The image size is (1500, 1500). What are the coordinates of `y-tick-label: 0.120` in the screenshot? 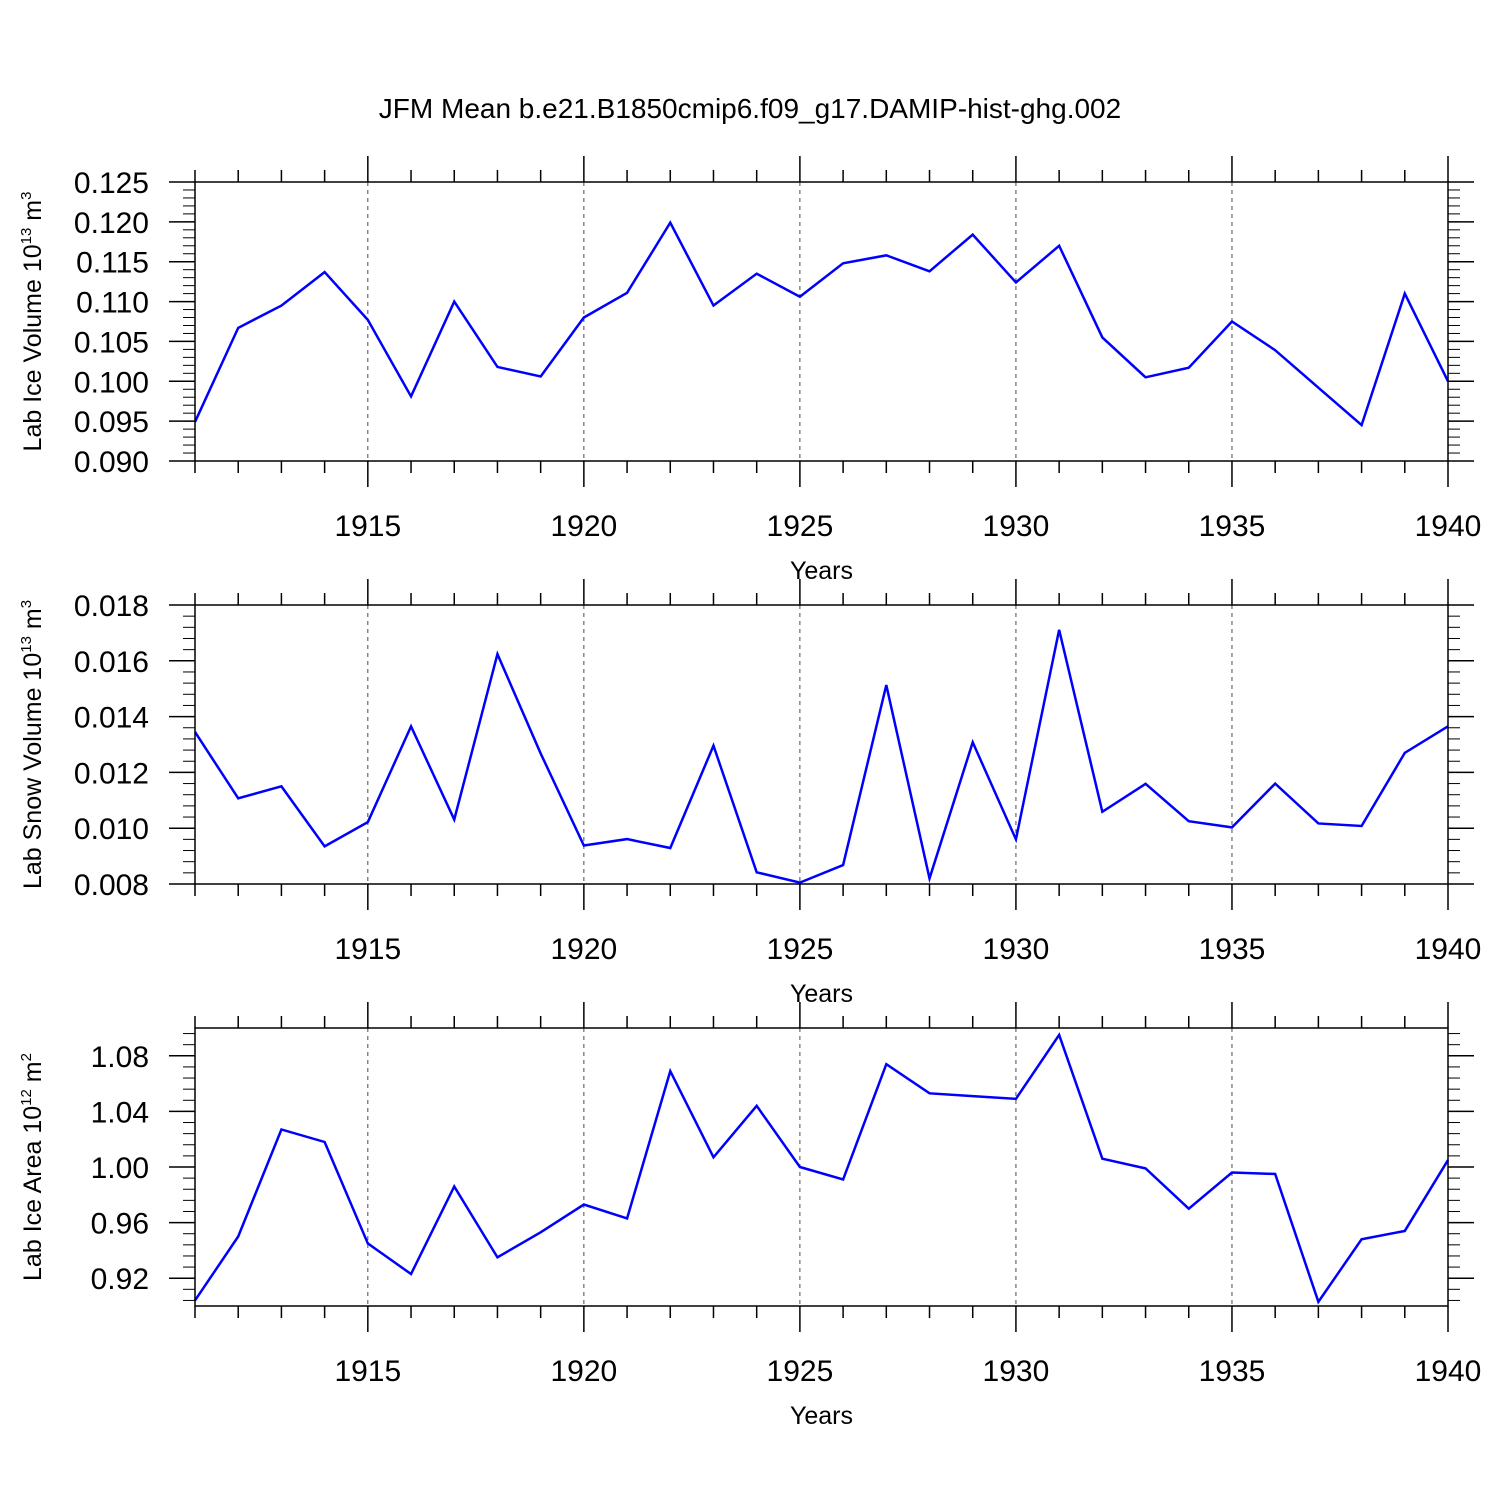 It's located at (111, 223).